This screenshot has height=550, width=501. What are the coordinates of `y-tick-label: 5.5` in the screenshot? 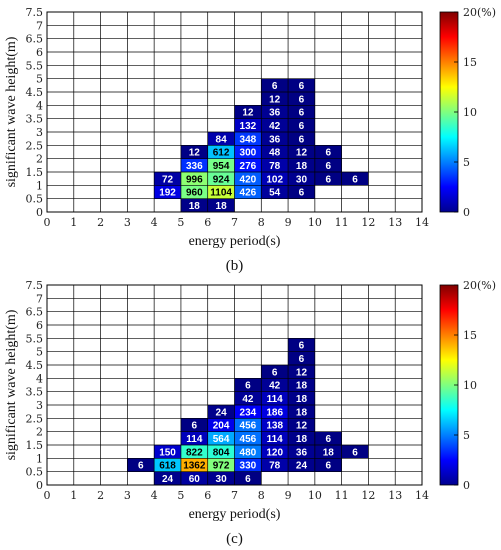 It's located at (35, 65).